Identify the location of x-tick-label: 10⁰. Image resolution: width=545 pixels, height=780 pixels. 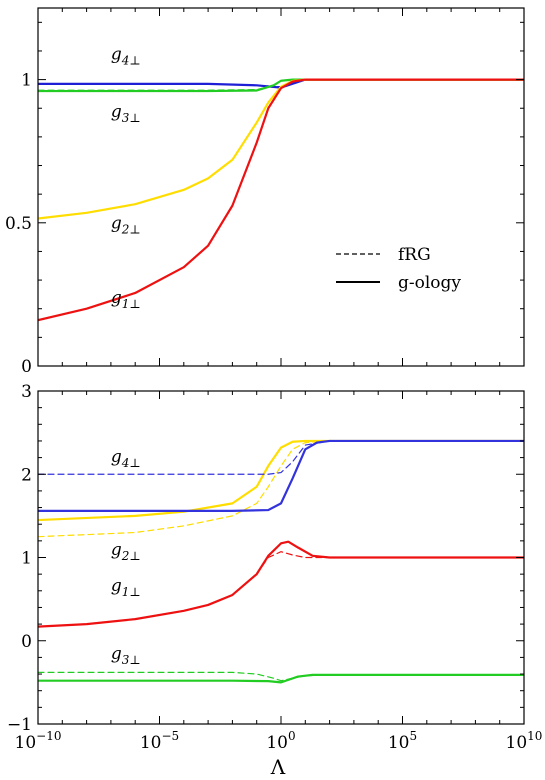
(280, 741).